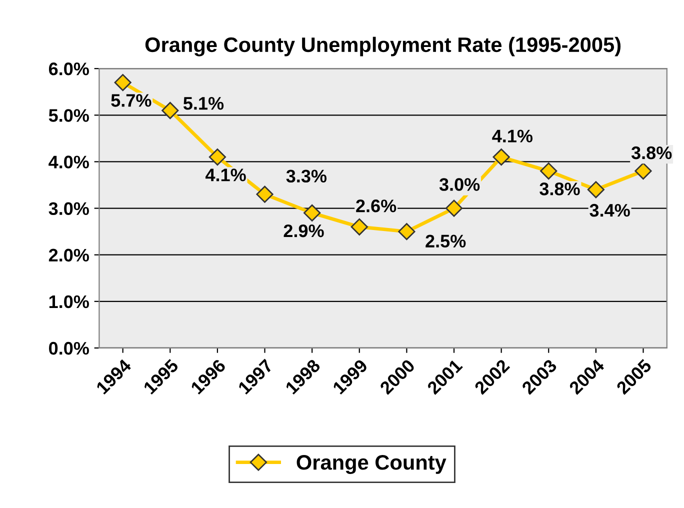 This screenshot has width=684, height=508. Describe the element at coordinates (383, 46) in the screenshot. I see `chart-title: Orange County Unemployment Rate (1995-2005)` at that location.